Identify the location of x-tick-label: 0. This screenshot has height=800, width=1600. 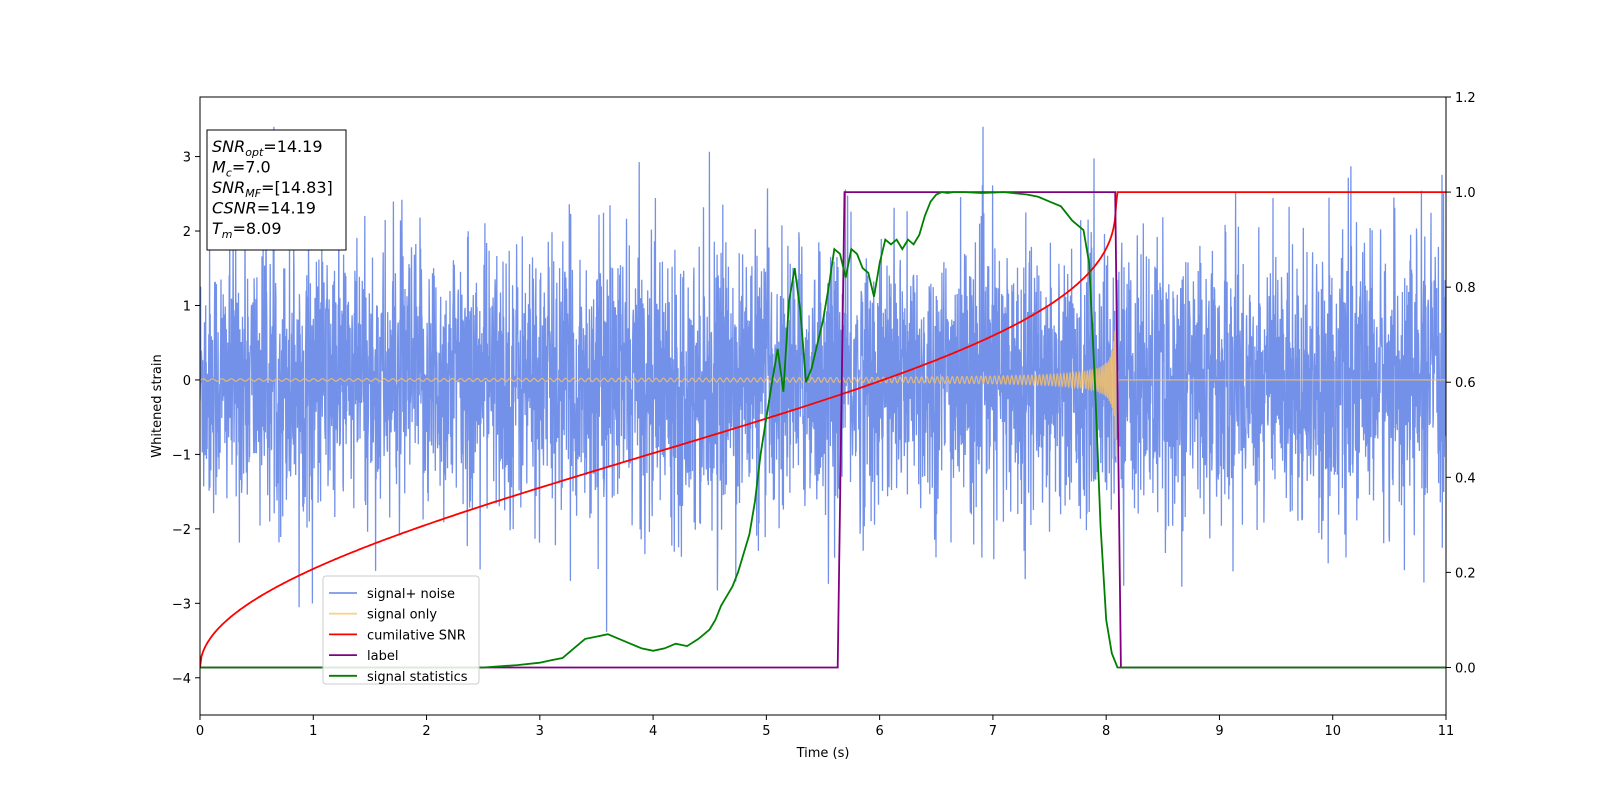
(200, 731).